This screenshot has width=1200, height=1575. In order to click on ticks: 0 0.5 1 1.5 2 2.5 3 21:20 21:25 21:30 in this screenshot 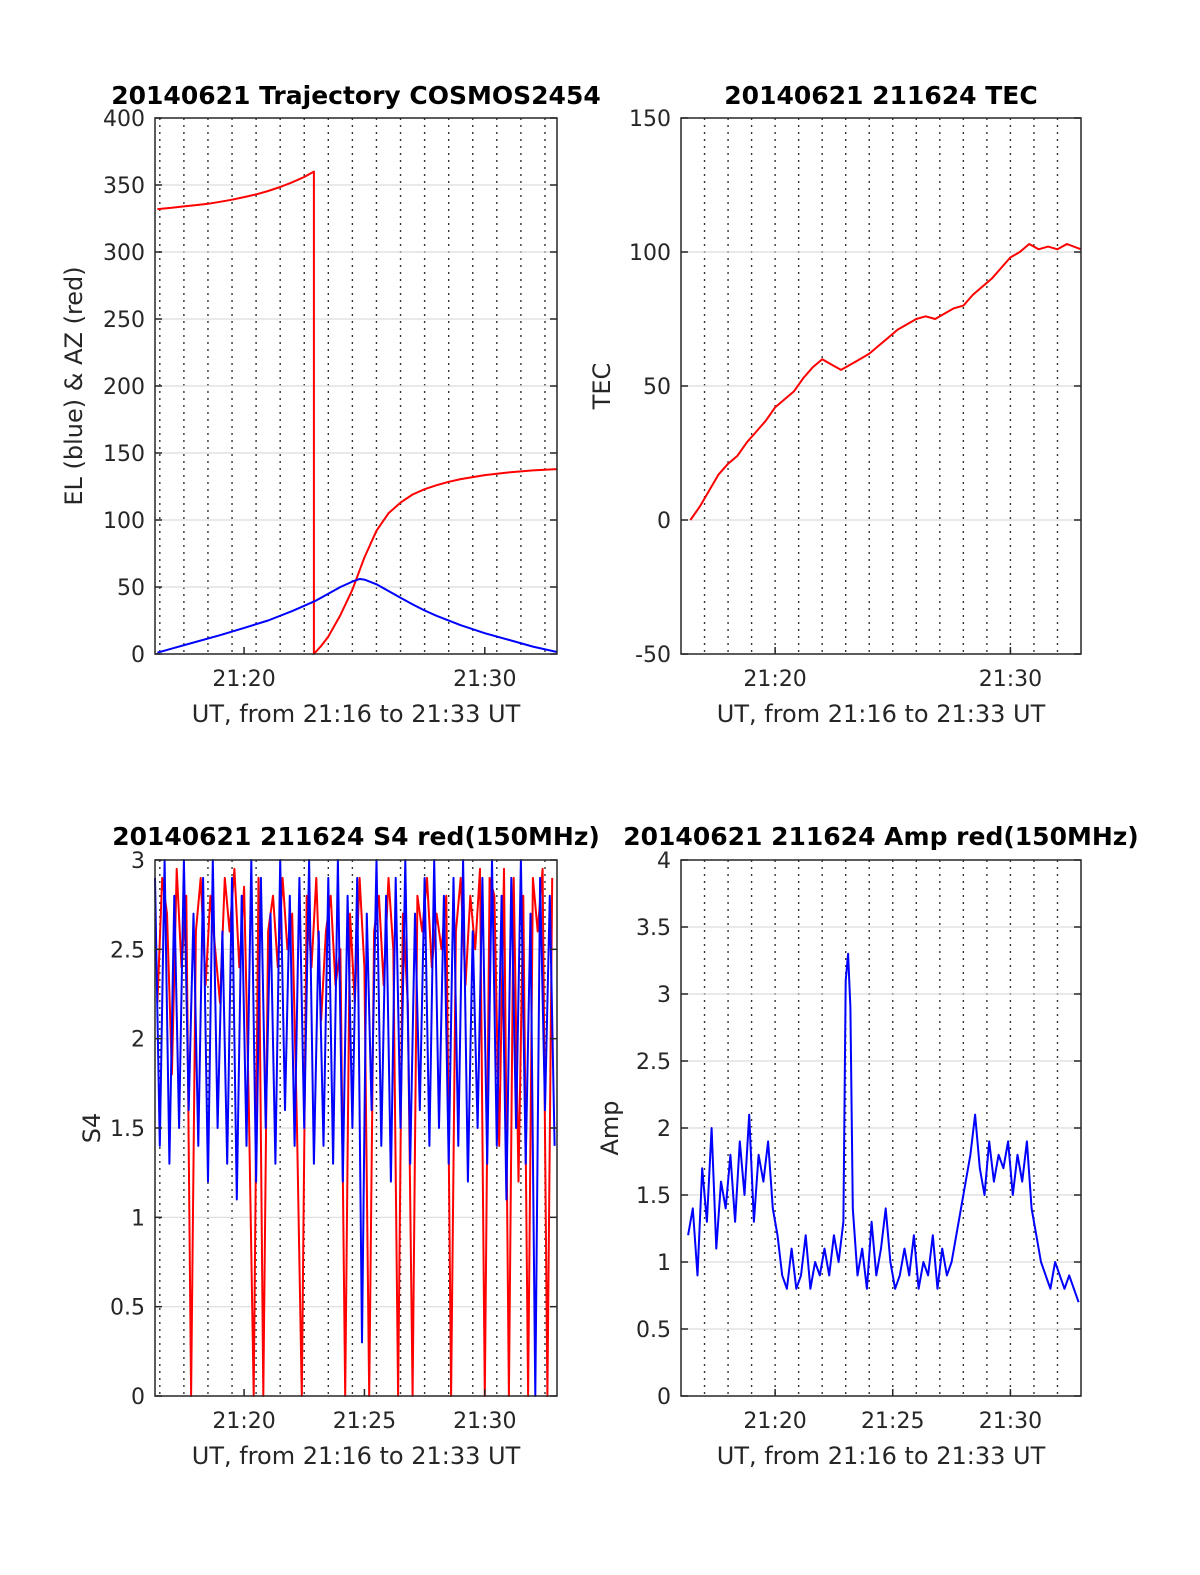, I will do `click(333, 1141)`.